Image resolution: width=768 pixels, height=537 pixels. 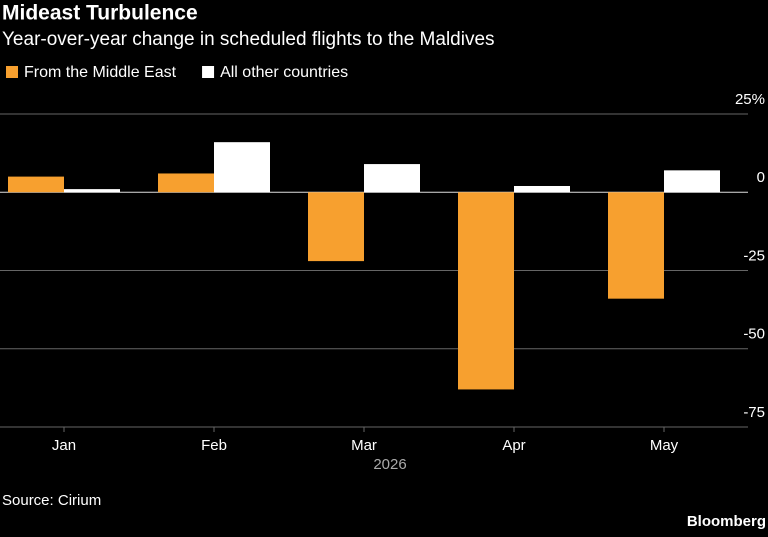 What do you see at coordinates (64, 445) in the screenshot?
I see `x-tick-label: Jan` at bounding box center [64, 445].